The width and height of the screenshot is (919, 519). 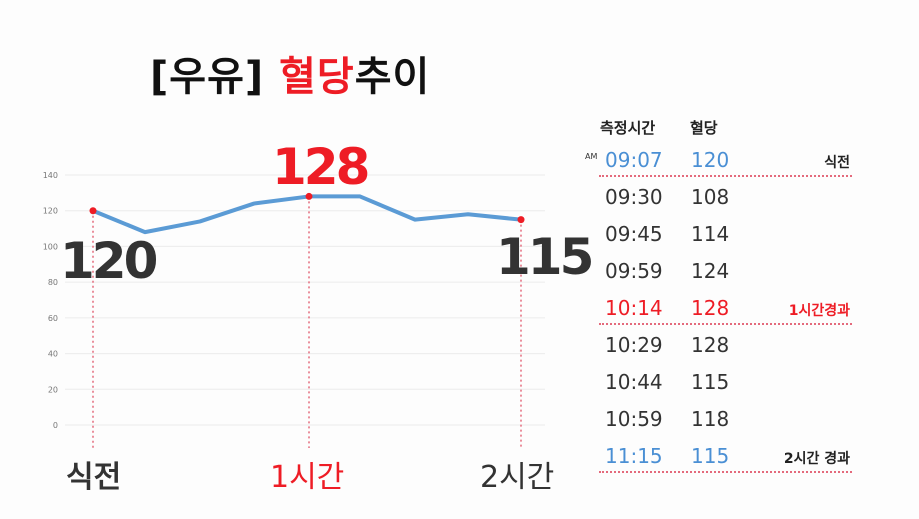 I want to click on table-row: 09:30 108, so click(x=727, y=203).